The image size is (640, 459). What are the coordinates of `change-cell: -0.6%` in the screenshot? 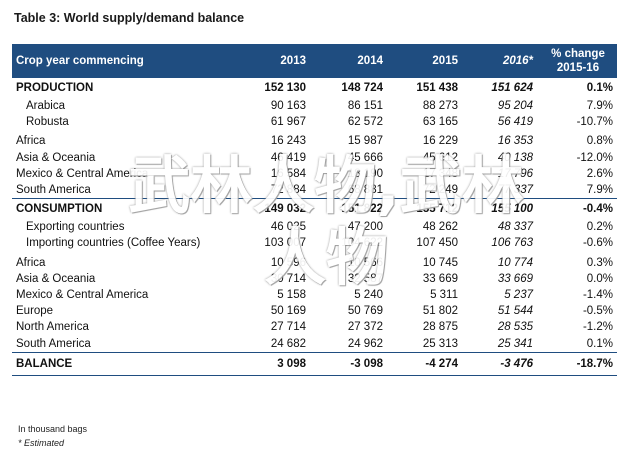 It's located at (597, 243).